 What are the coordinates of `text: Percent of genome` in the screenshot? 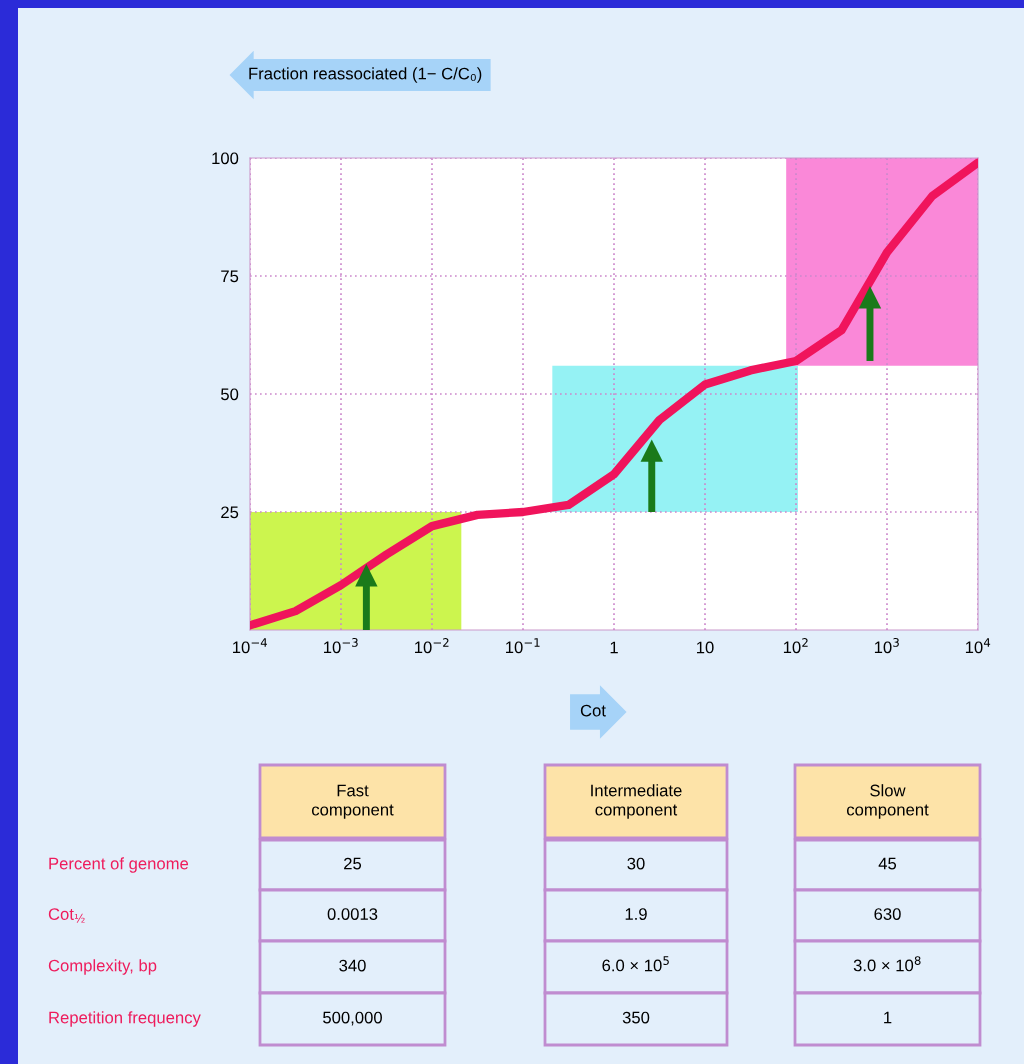 It's located at (119, 865).